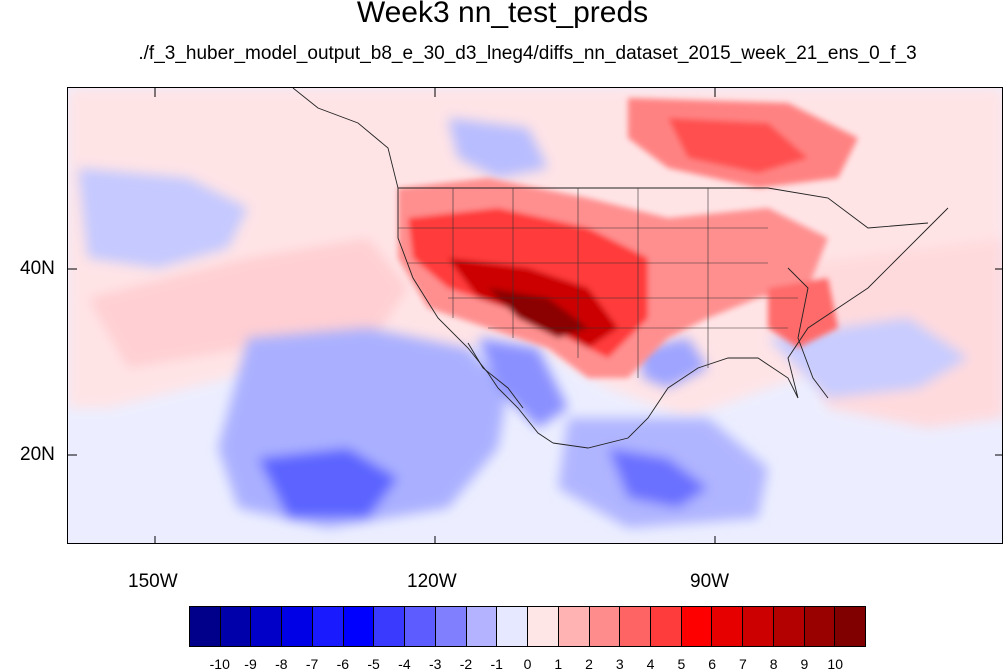 The image size is (1005, 672). Describe the element at coordinates (589, 664) in the screenshot. I see `colorbar-tick-label: 2` at that location.